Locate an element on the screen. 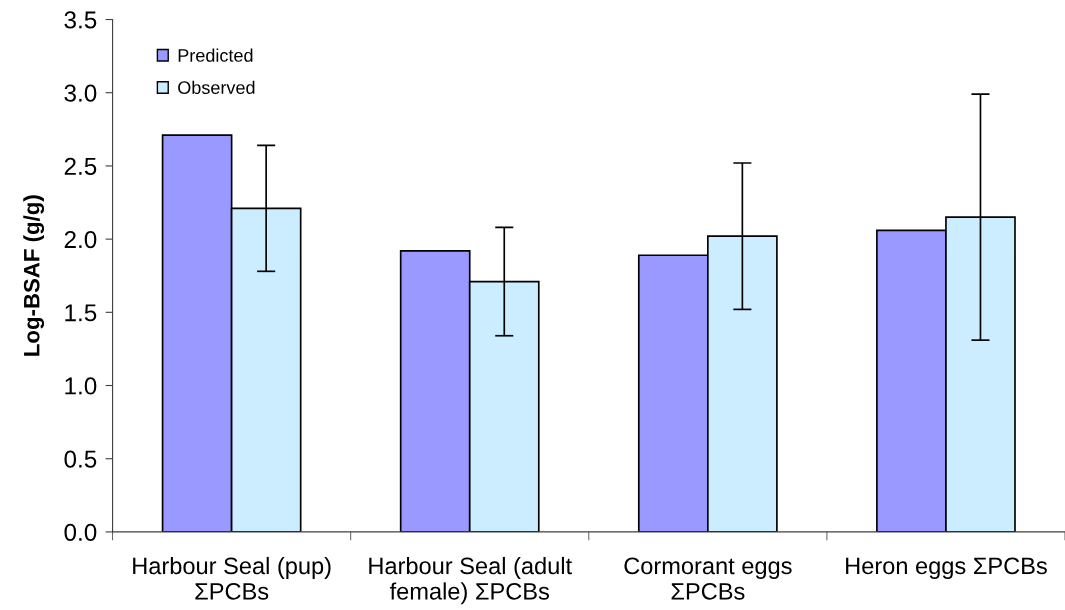  y-tick-label: 1.0 is located at coordinates (81, 386).